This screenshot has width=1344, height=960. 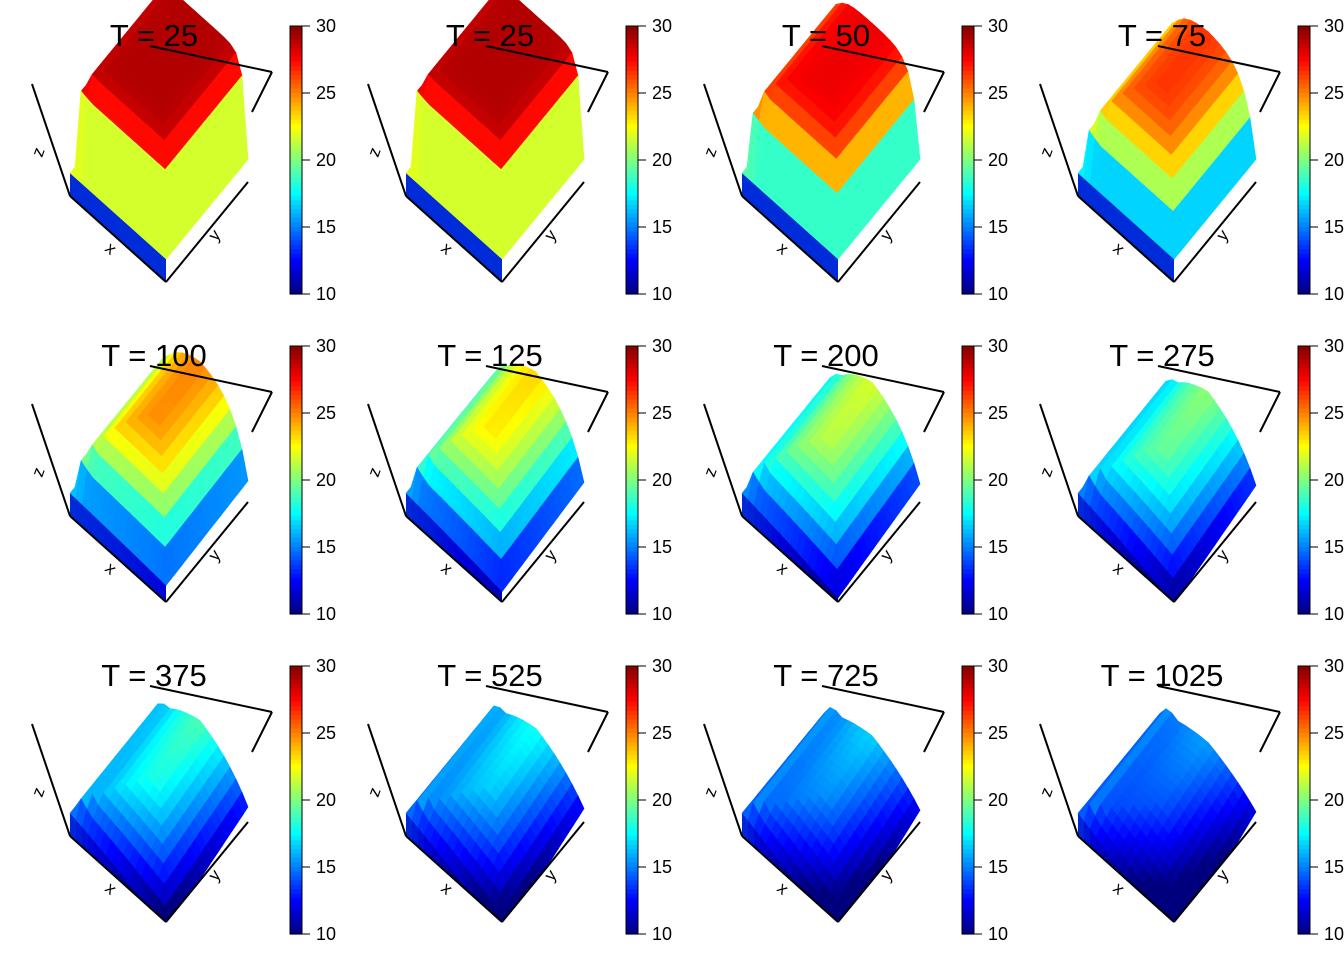 I want to click on colorbar-tick-label: 25, so click(x=1334, y=413).